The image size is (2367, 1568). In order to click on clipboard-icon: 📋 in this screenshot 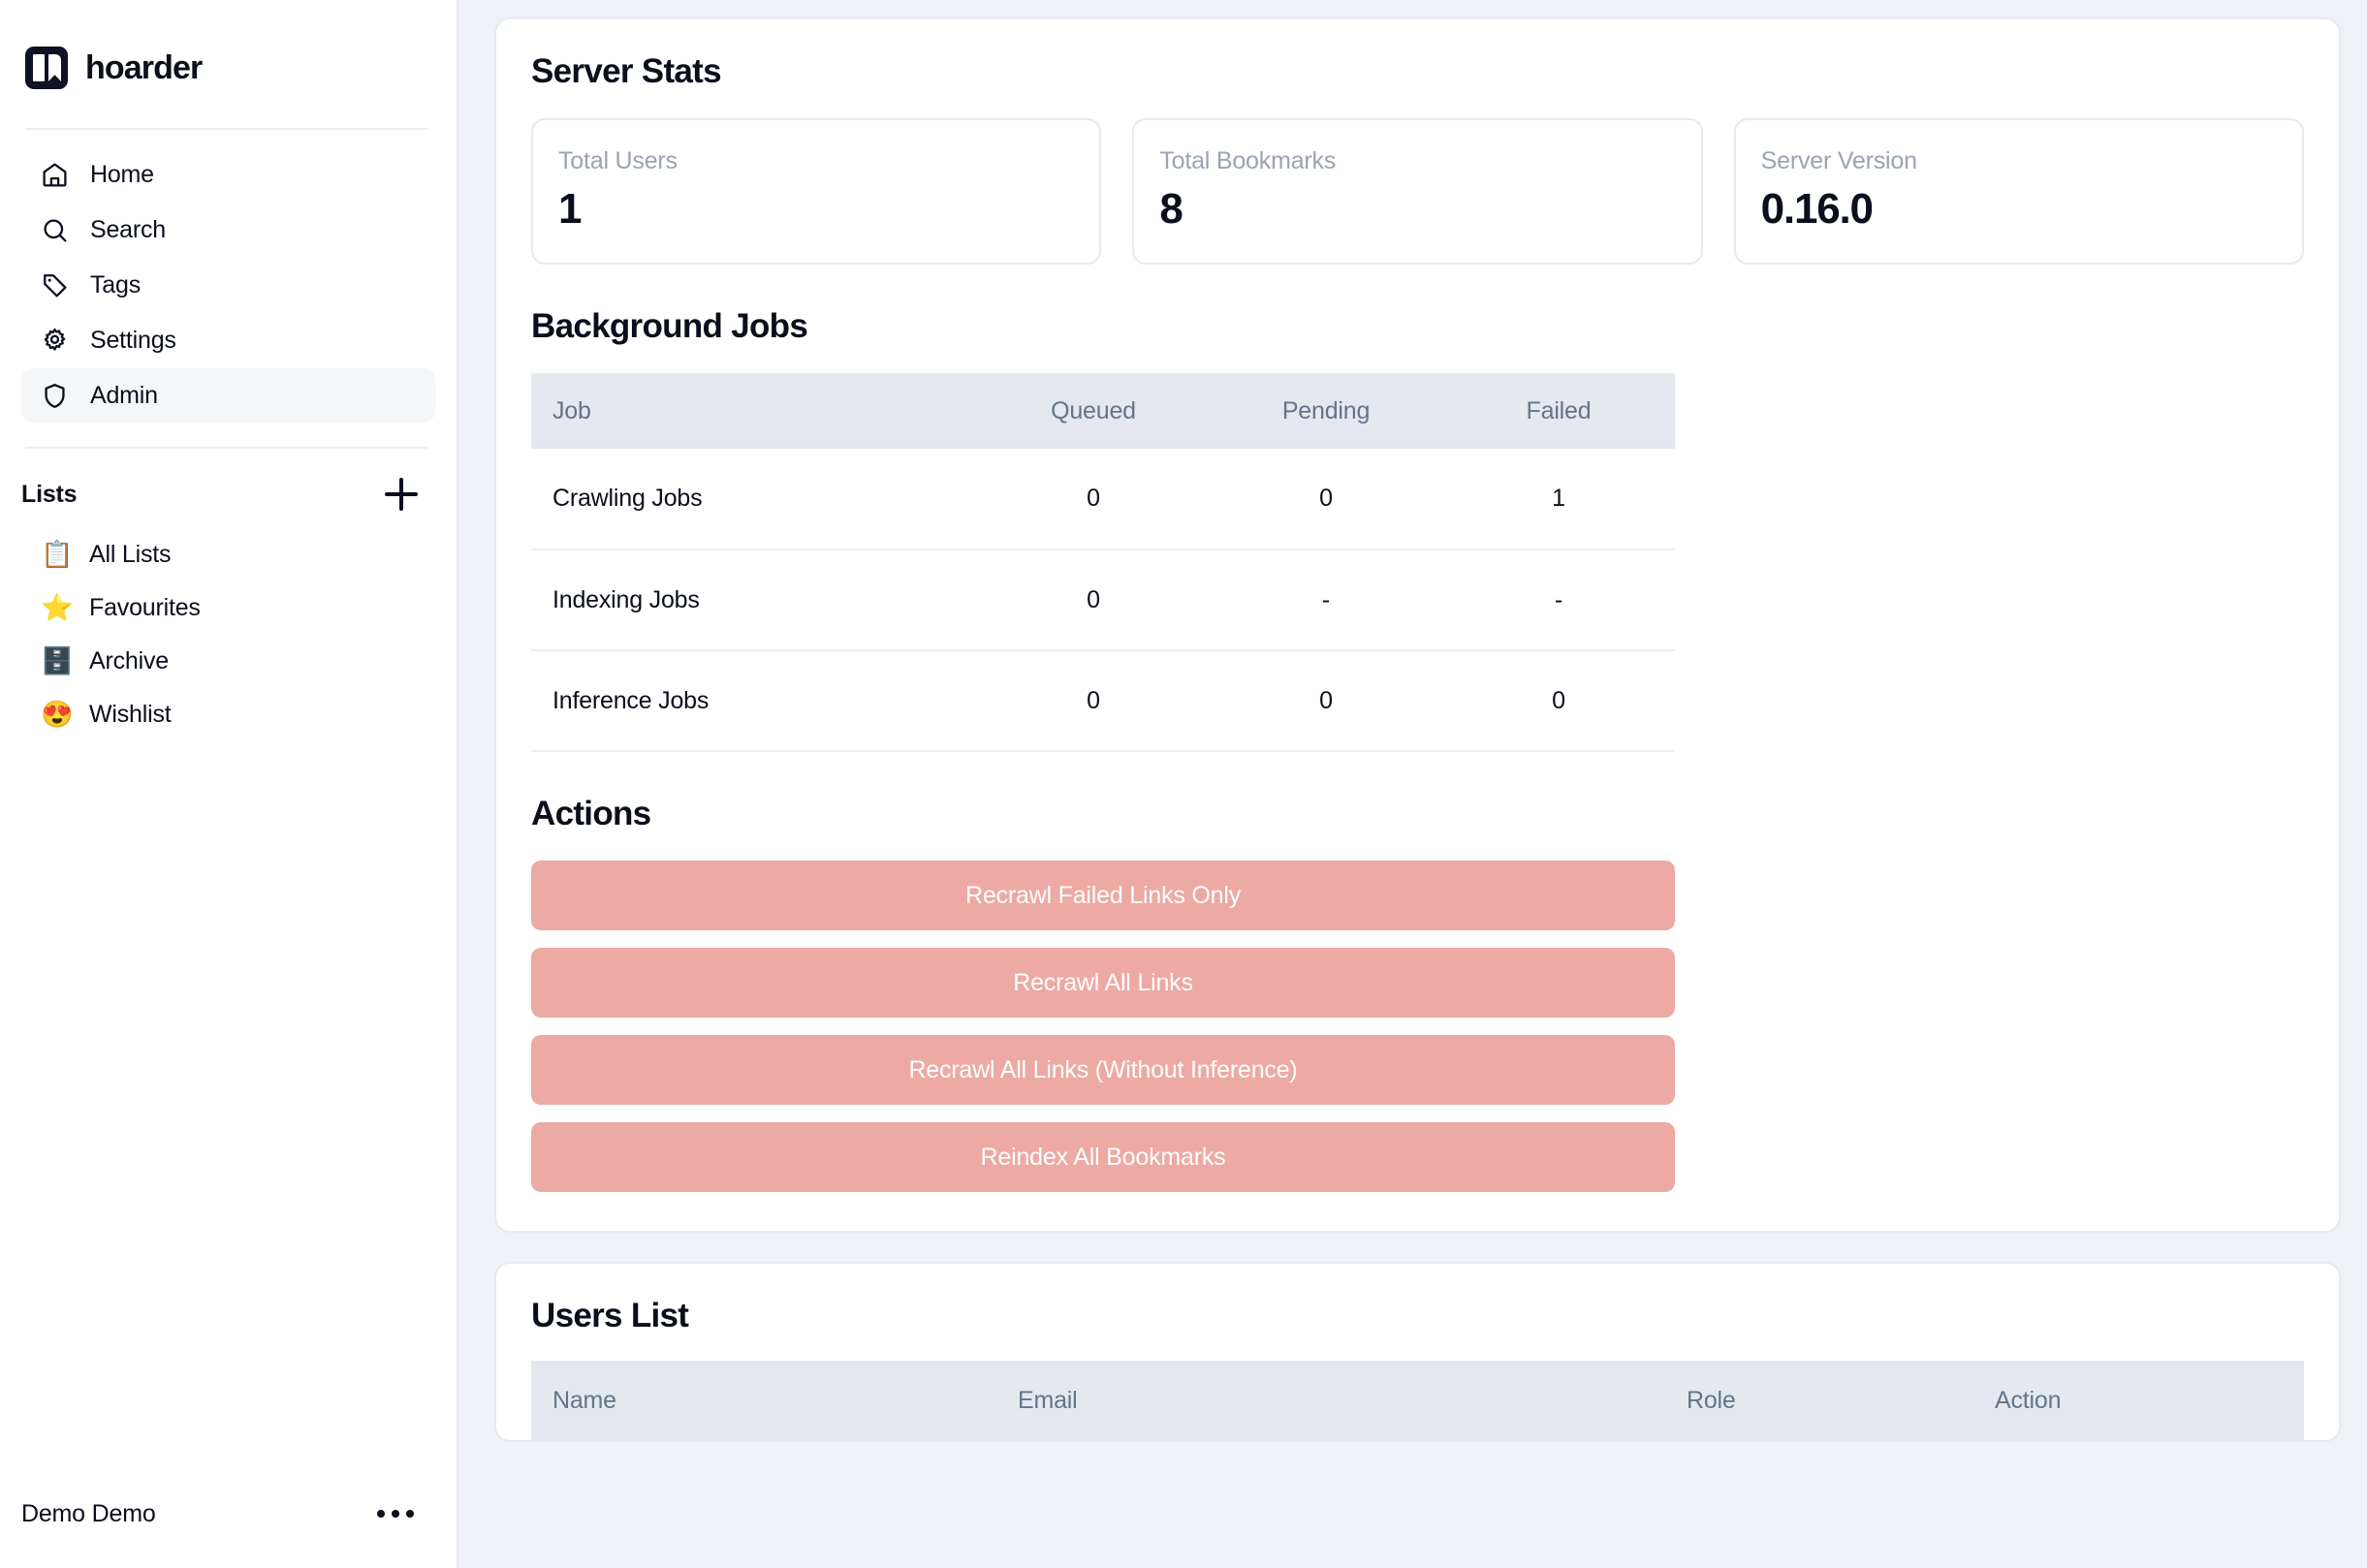, I will do `click(58, 555)`.